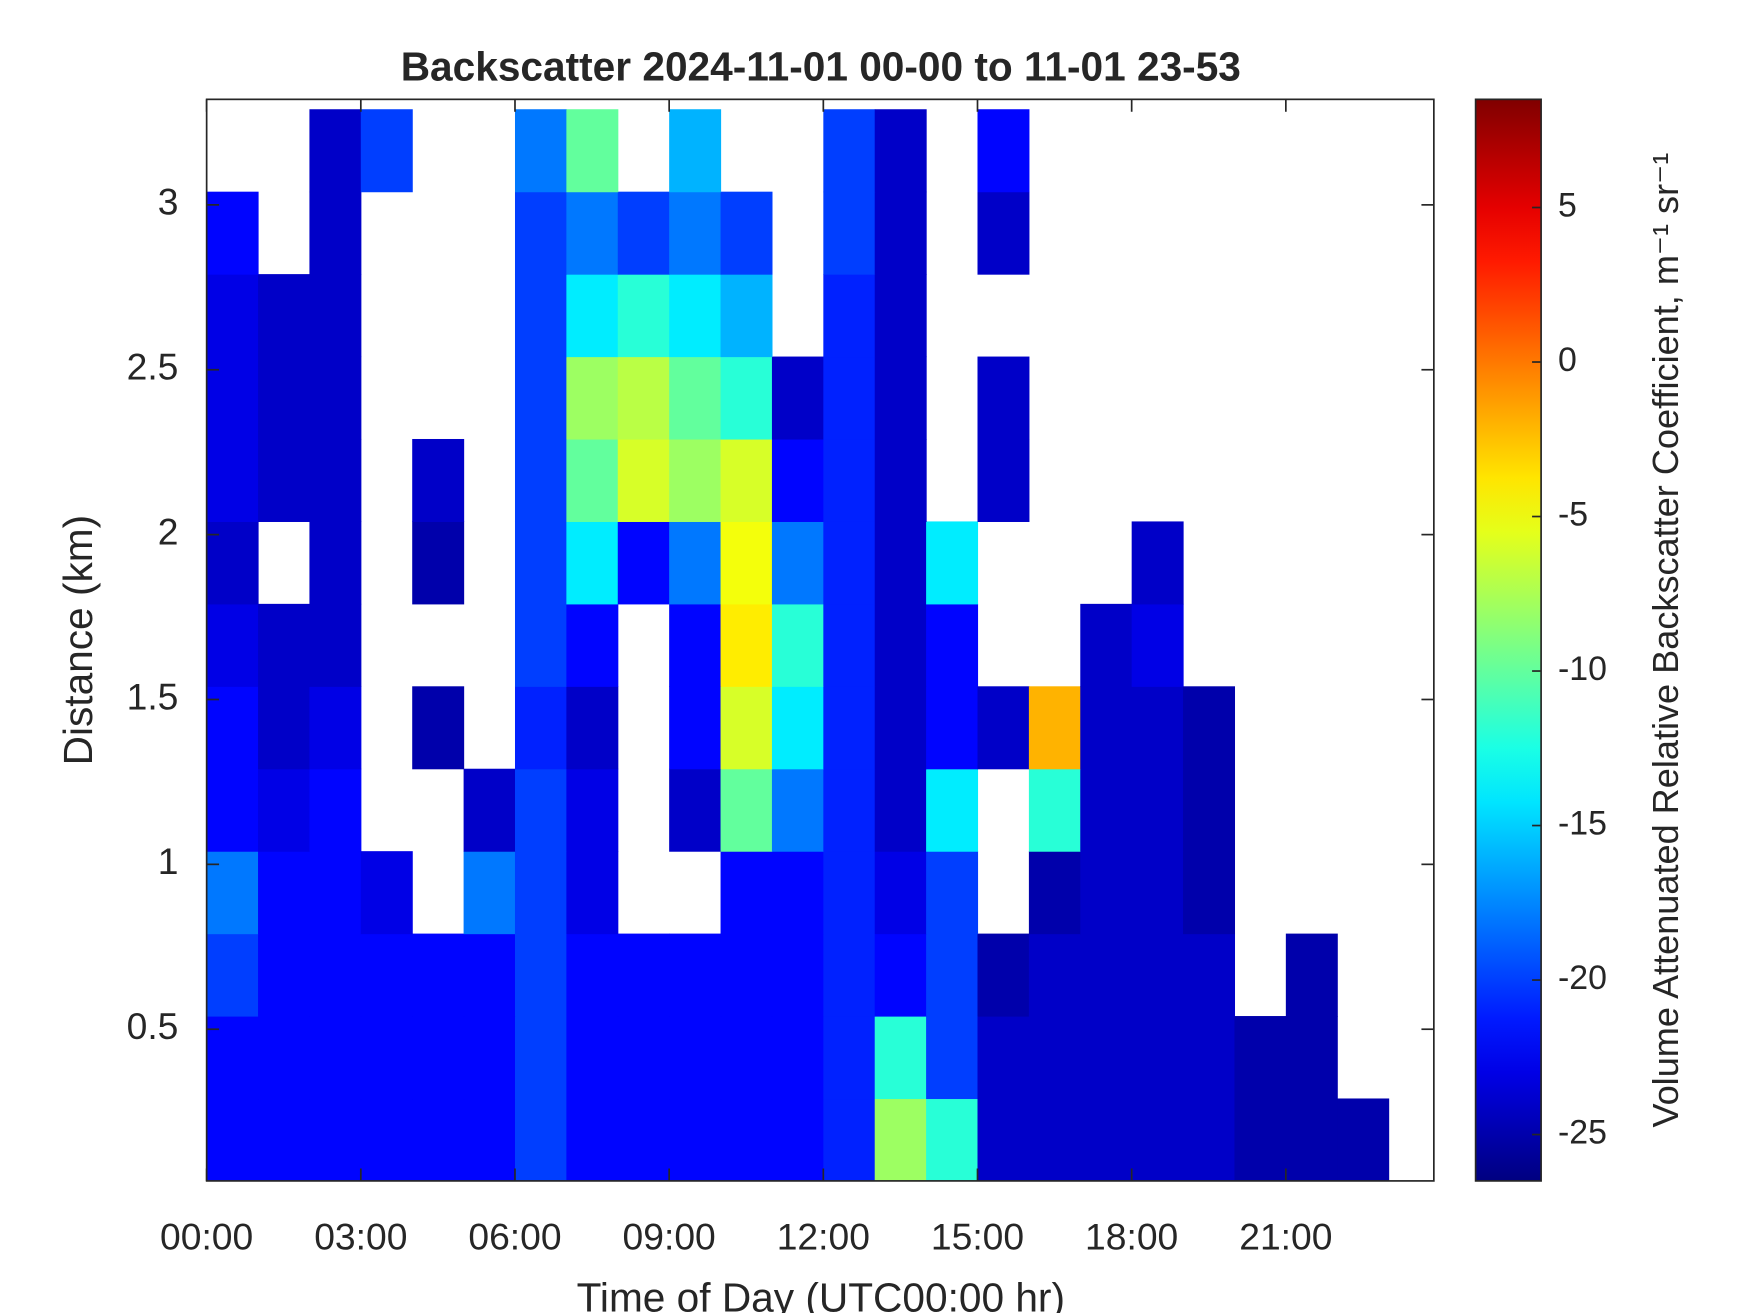 Image resolution: width=1750 pixels, height=1313 pixels. Describe the element at coordinates (168, 531) in the screenshot. I see `y-tick-label: 2` at that location.